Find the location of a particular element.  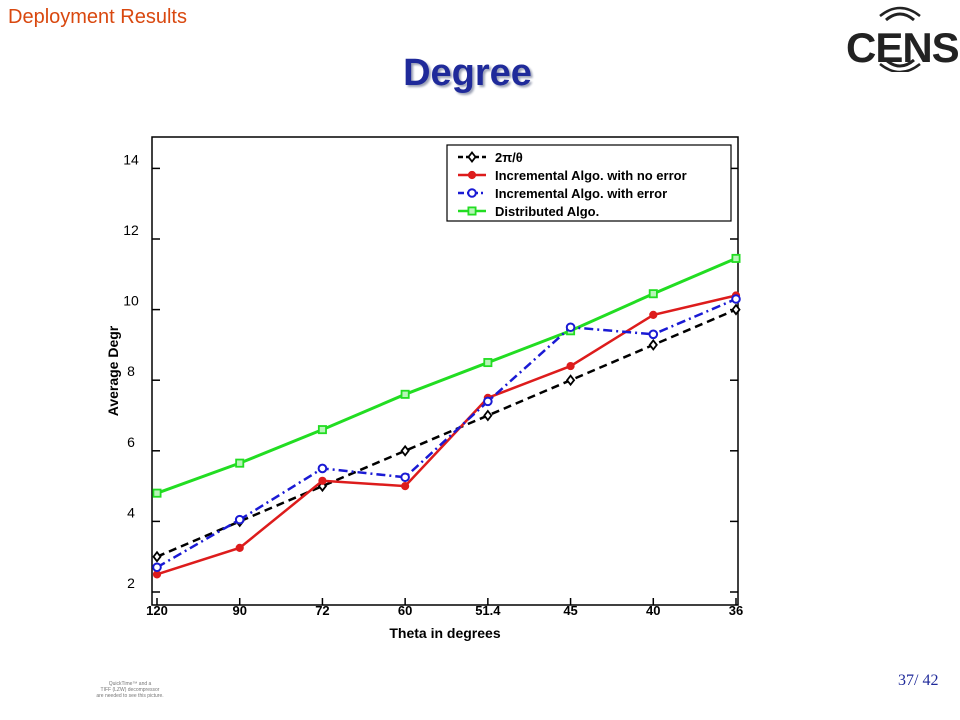

y-tick-label: 6 is located at coordinates (131, 442).